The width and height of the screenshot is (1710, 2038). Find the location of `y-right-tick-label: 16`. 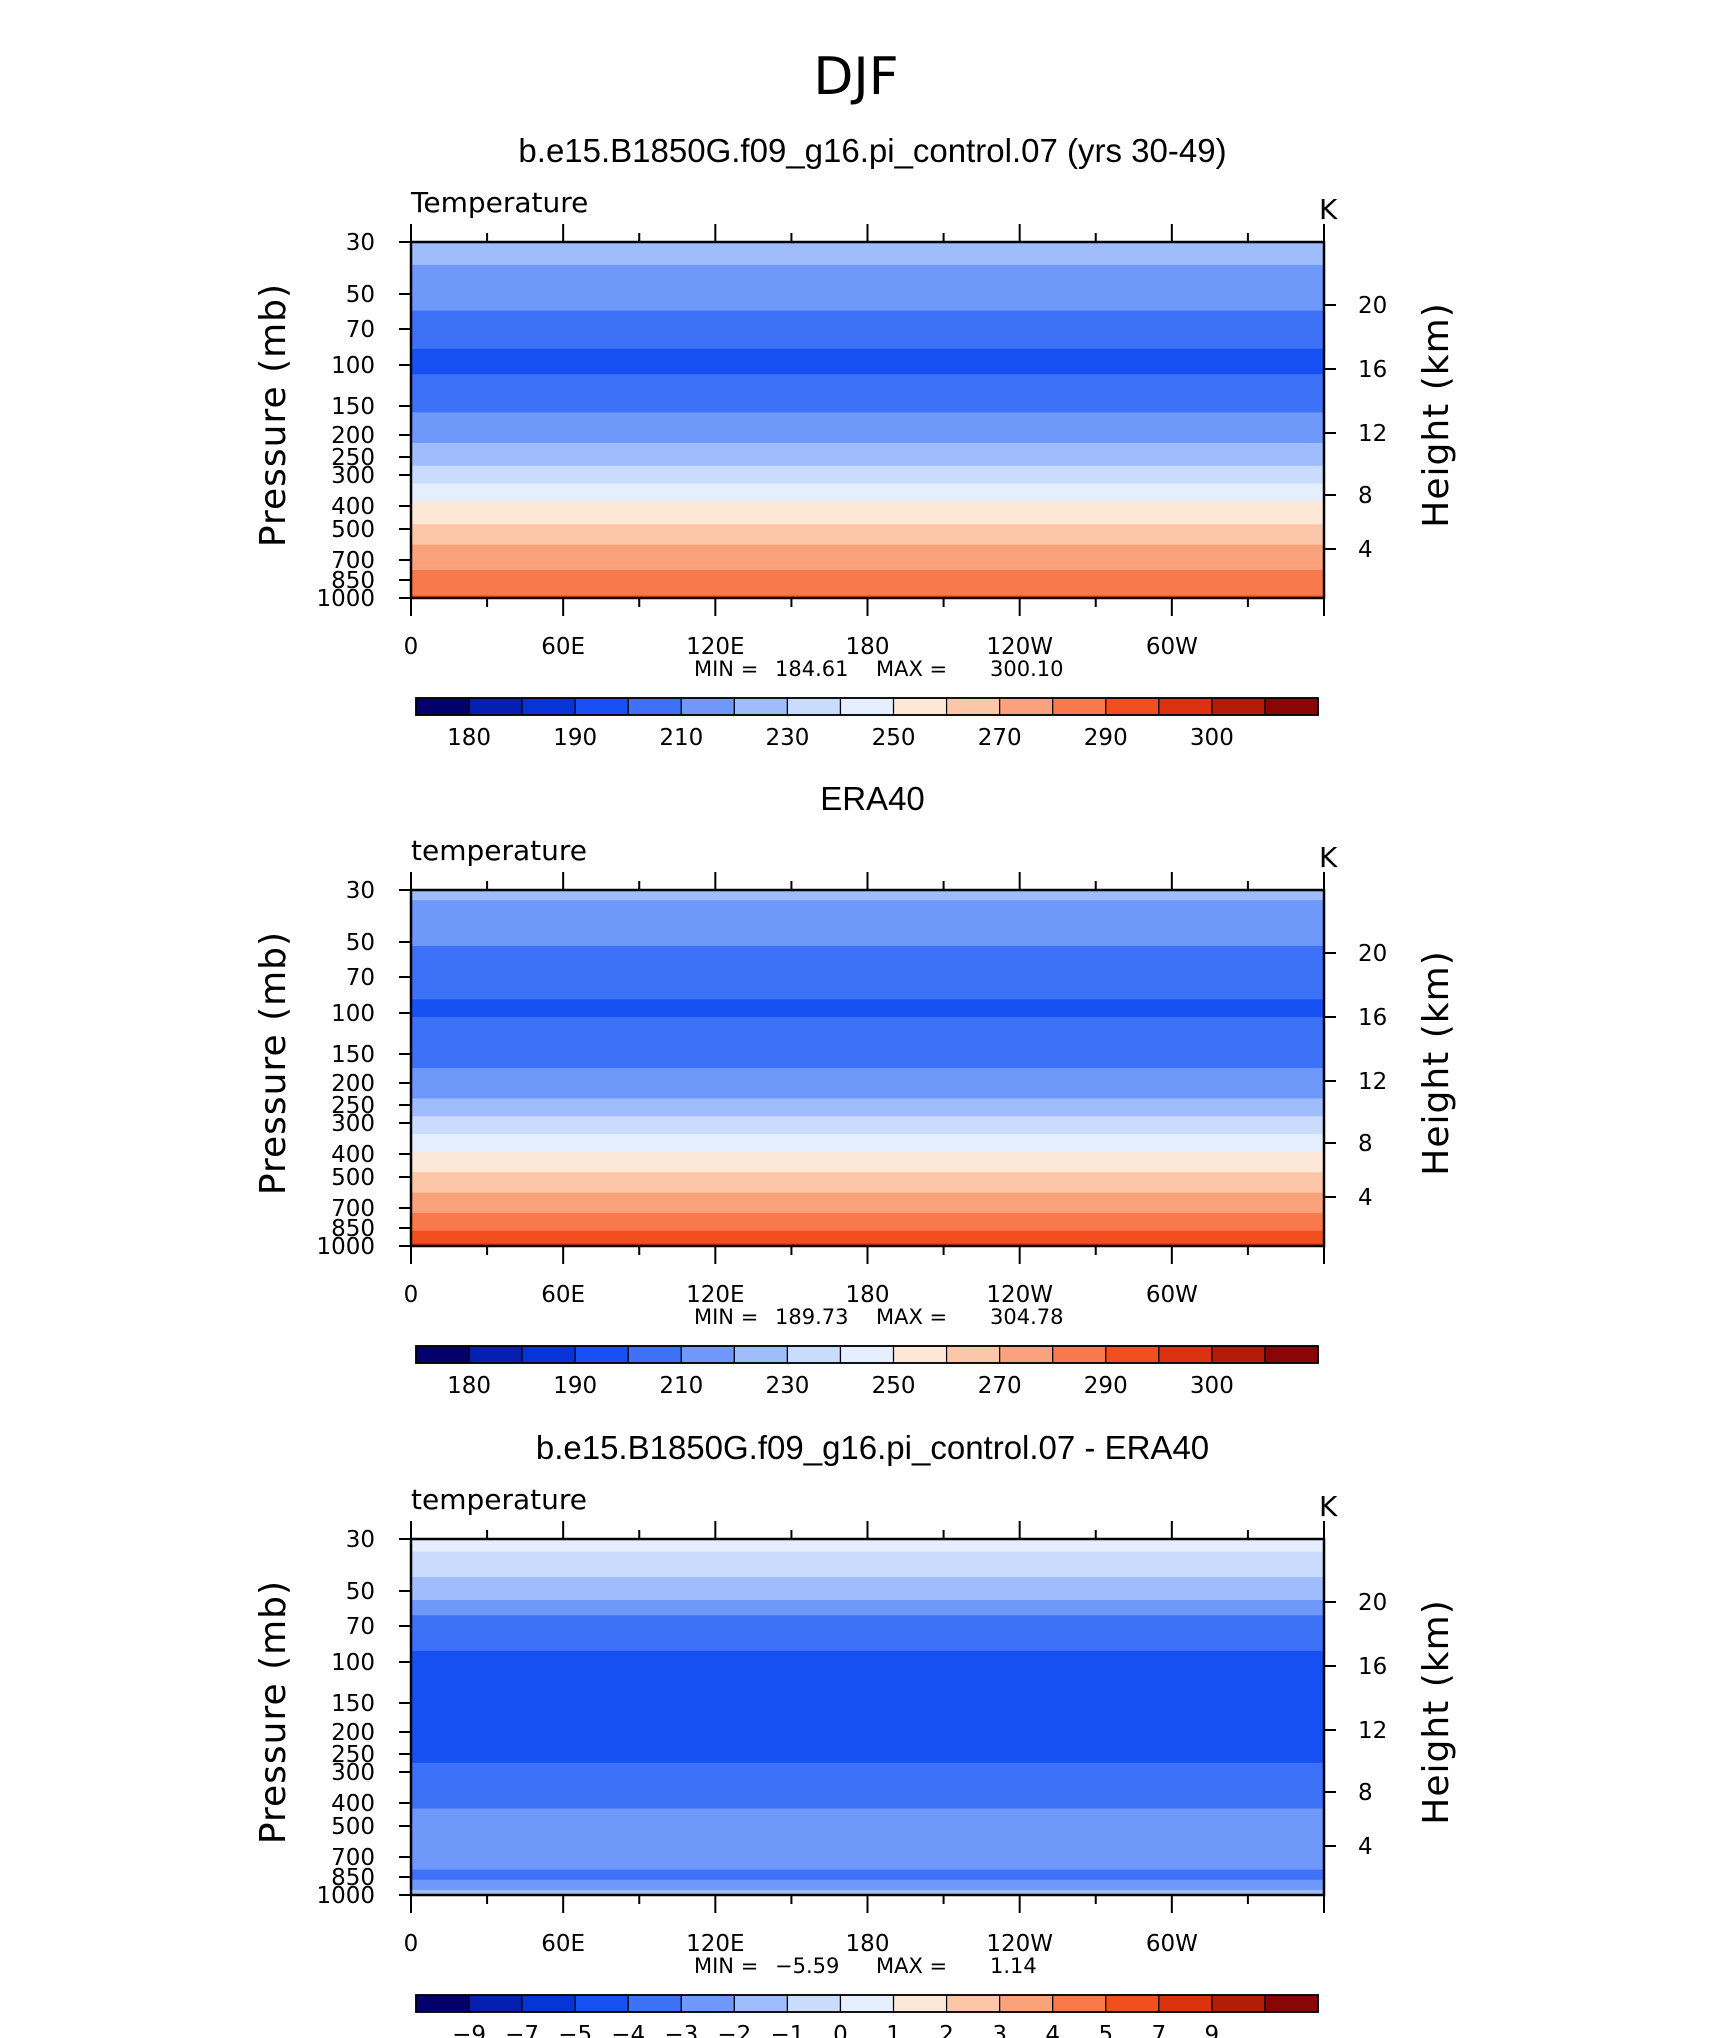

y-right-tick-label: 16 is located at coordinates (1372, 1667).